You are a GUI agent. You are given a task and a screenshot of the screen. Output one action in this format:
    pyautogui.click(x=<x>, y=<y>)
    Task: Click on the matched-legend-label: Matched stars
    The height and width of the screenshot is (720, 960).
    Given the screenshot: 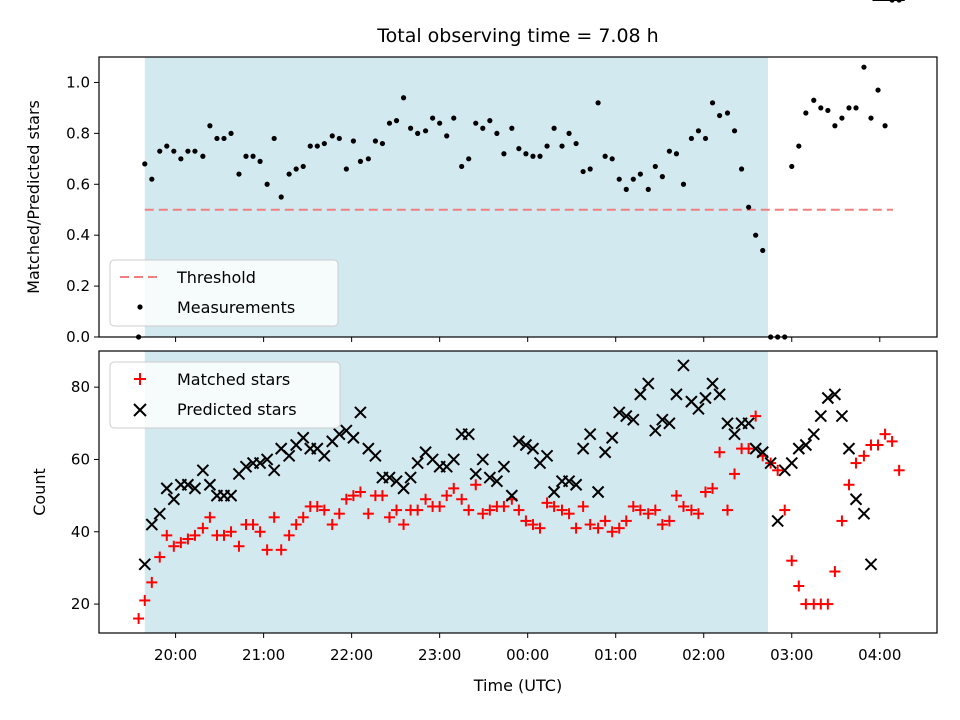 What is the action you would take?
    pyautogui.click(x=233, y=379)
    